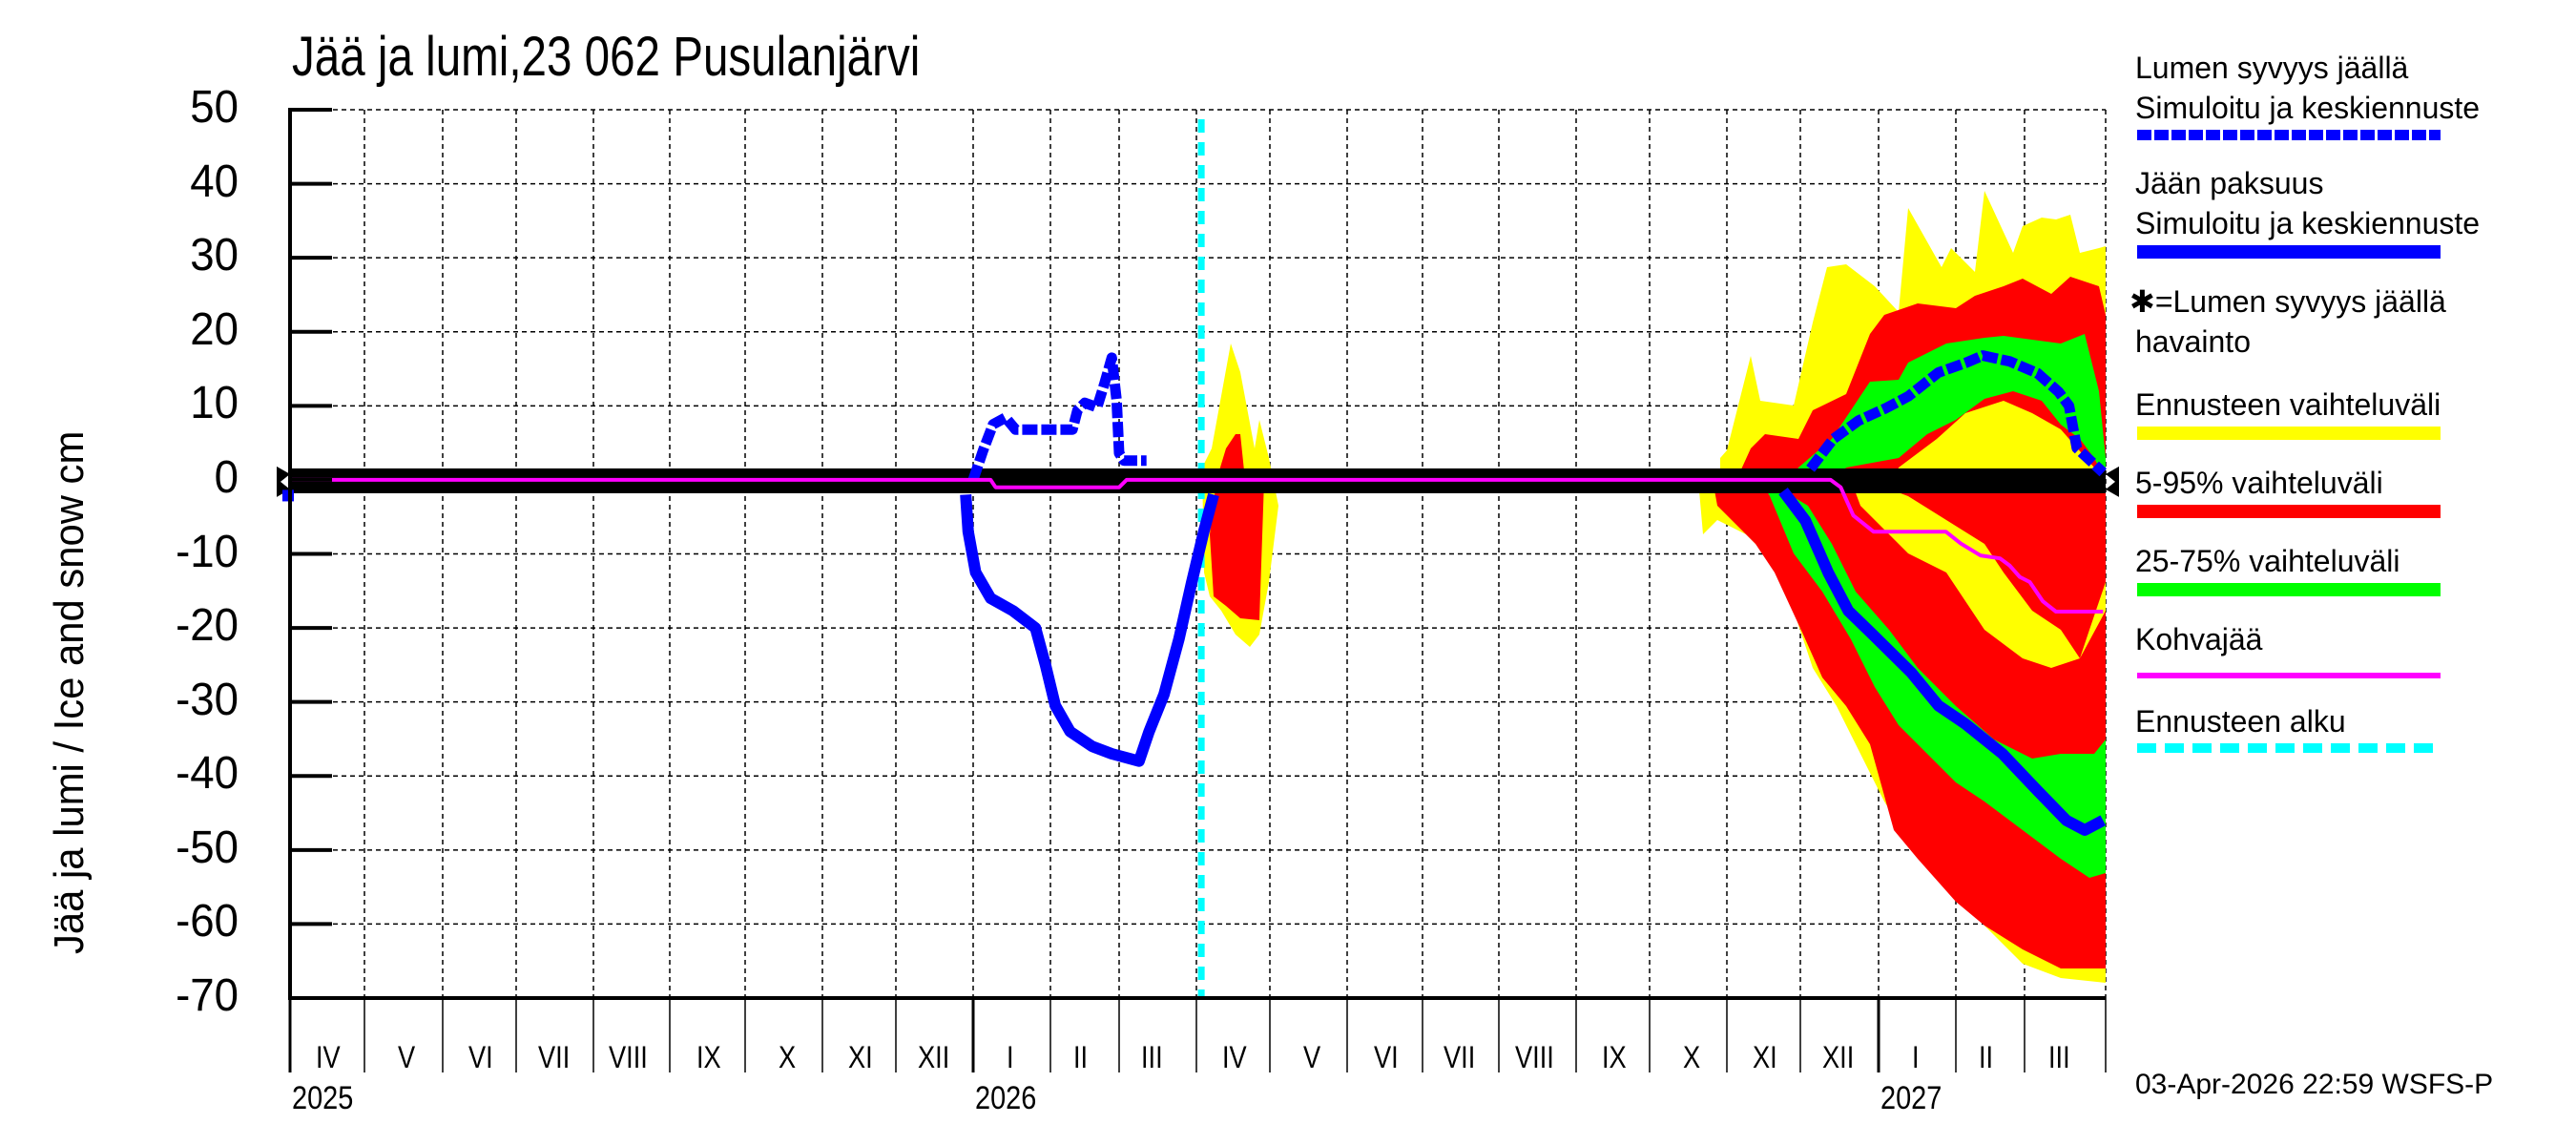 The height and width of the screenshot is (1145, 2576). What do you see at coordinates (207, 996) in the screenshot?
I see `y-tick-label: -70` at bounding box center [207, 996].